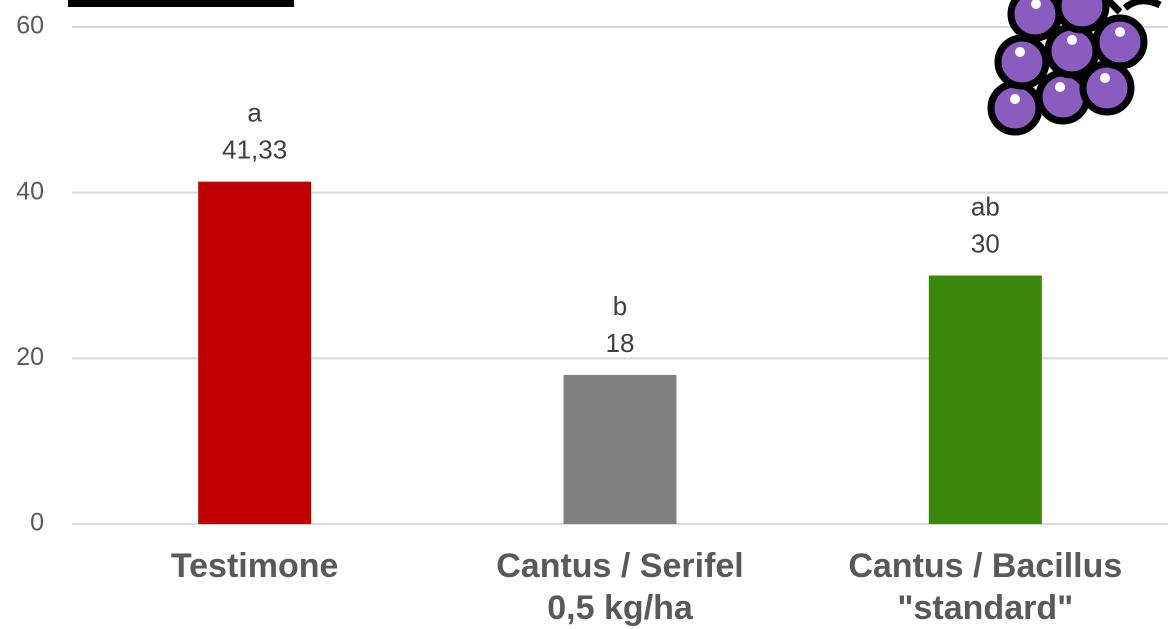 The image size is (1173, 629). What do you see at coordinates (181, 3) in the screenshot?
I see `redacted-box` at bounding box center [181, 3].